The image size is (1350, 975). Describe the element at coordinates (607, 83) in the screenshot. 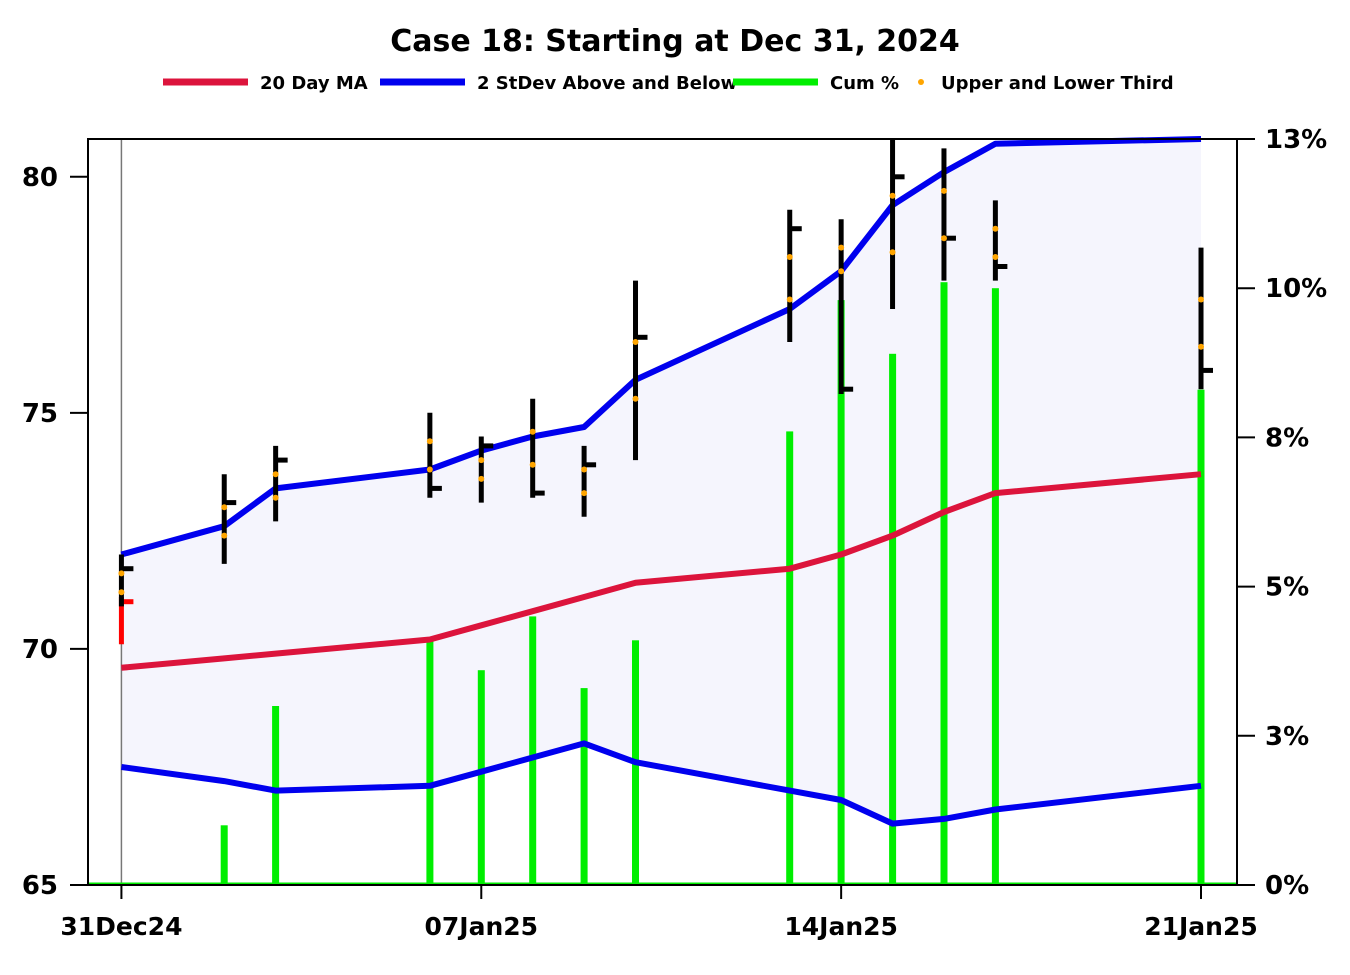

I see `legend-label-band: 2 StDev Above and Below` at that location.